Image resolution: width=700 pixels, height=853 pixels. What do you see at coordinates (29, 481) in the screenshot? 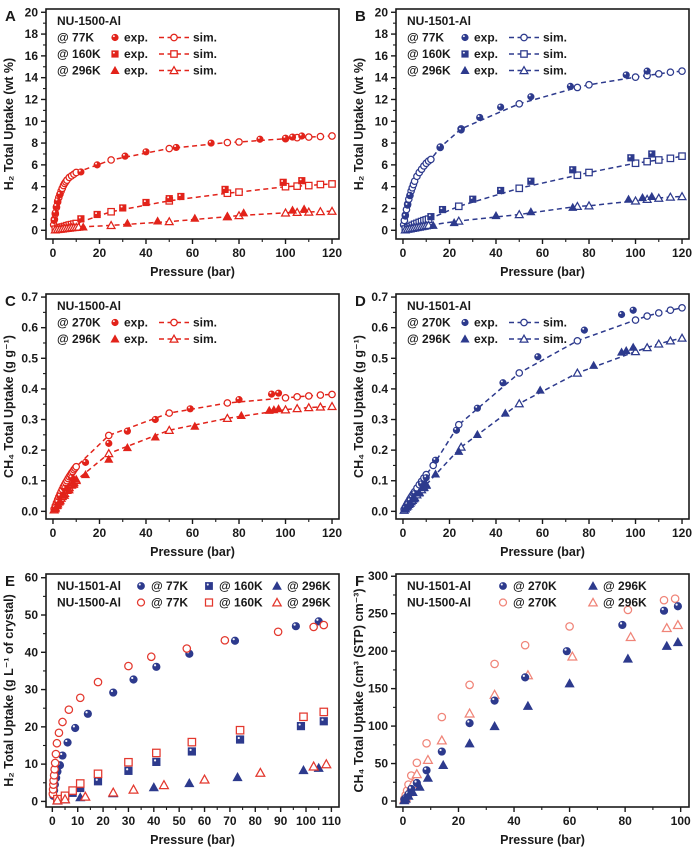
I see `y-tick-label: 0.1` at bounding box center [29, 481].